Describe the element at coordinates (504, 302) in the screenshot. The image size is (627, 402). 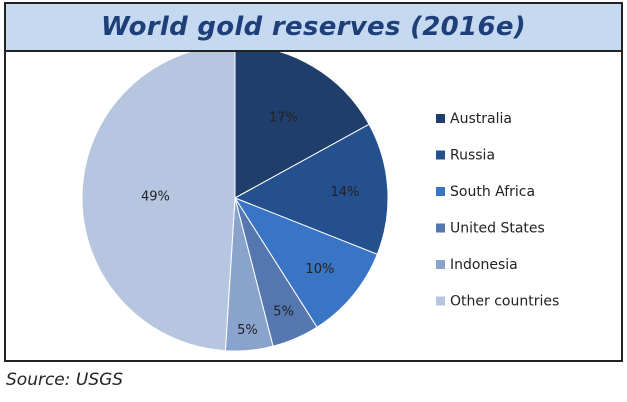
I see `legend-label-other-countries: Other countries` at that location.